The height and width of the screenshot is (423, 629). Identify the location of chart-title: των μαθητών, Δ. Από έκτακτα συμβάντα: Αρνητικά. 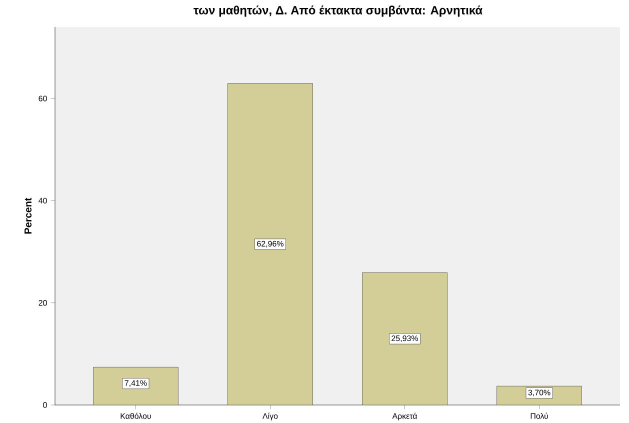
(338, 11).